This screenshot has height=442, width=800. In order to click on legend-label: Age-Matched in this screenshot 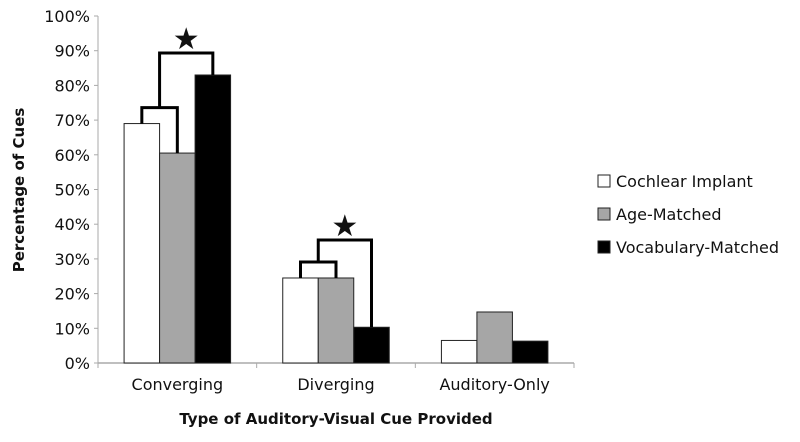, I will do `click(669, 214)`.